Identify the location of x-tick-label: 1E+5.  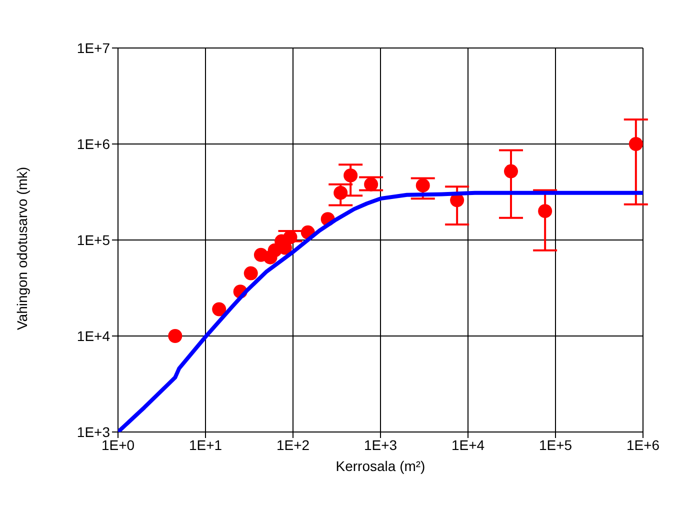
(555, 444).